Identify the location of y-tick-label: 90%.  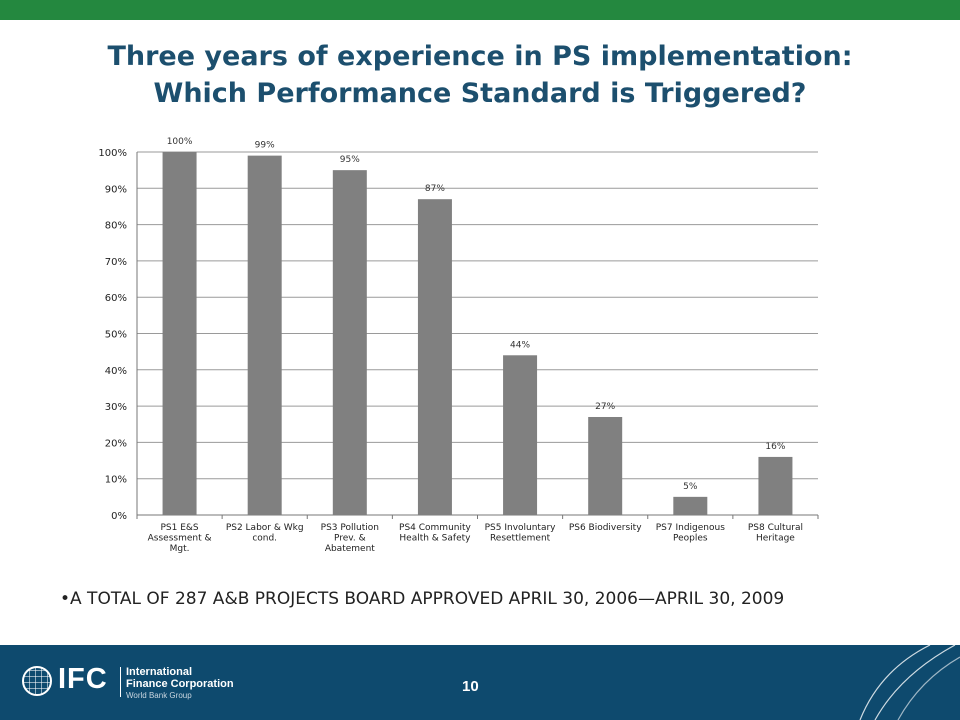
(116, 189).